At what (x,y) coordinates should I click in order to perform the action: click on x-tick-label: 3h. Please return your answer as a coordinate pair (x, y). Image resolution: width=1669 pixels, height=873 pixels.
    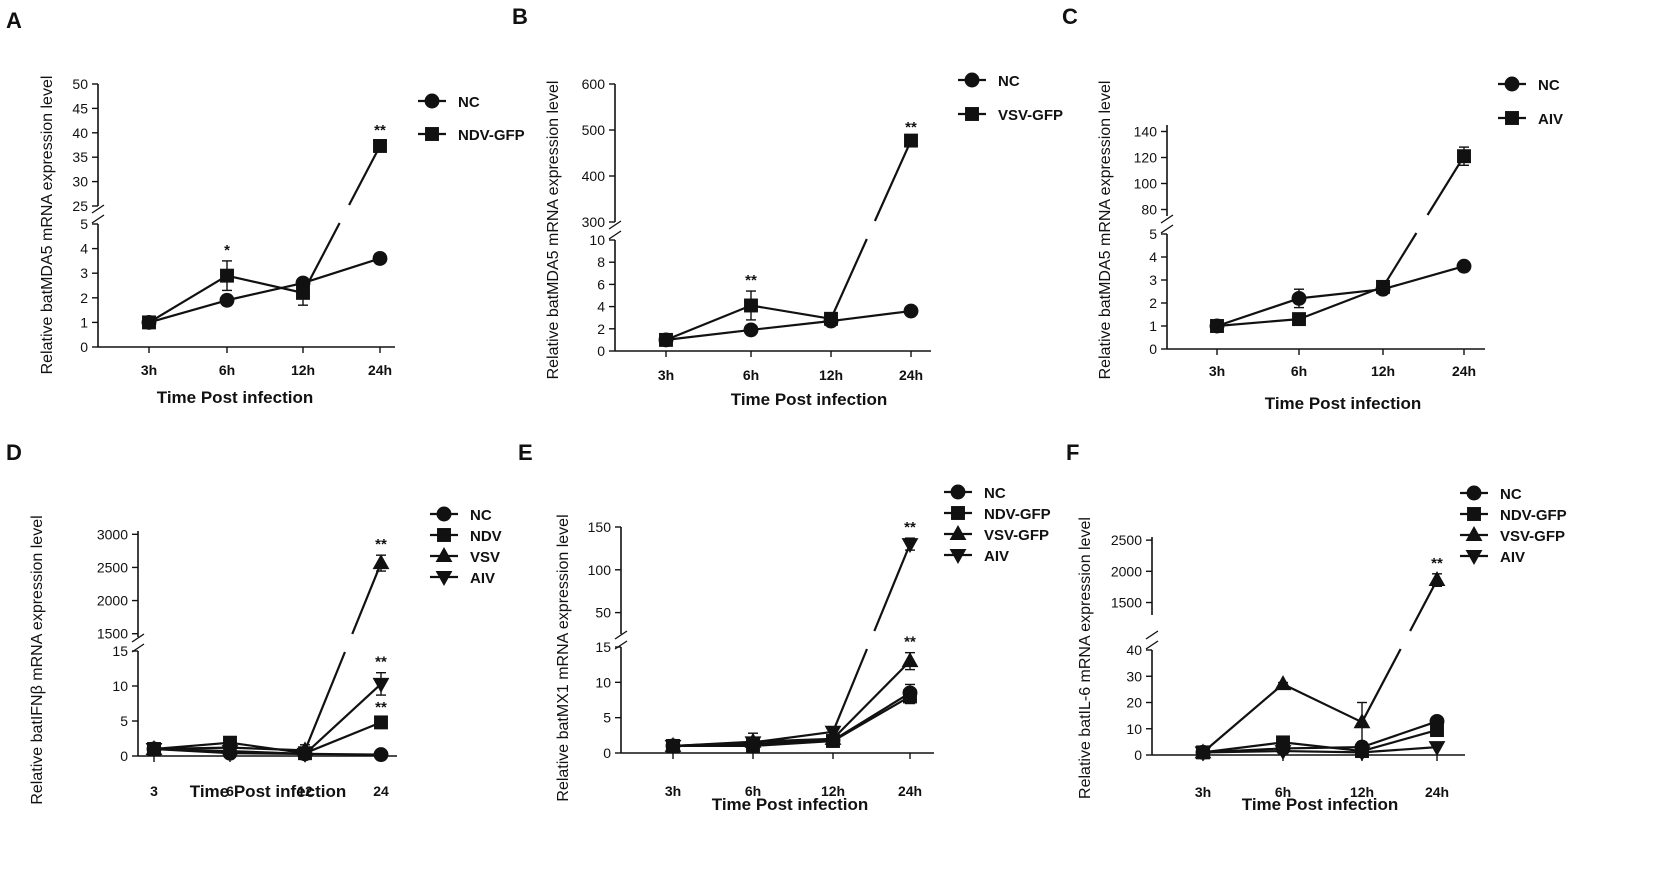
    Looking at the image, I should click on (149, 370).